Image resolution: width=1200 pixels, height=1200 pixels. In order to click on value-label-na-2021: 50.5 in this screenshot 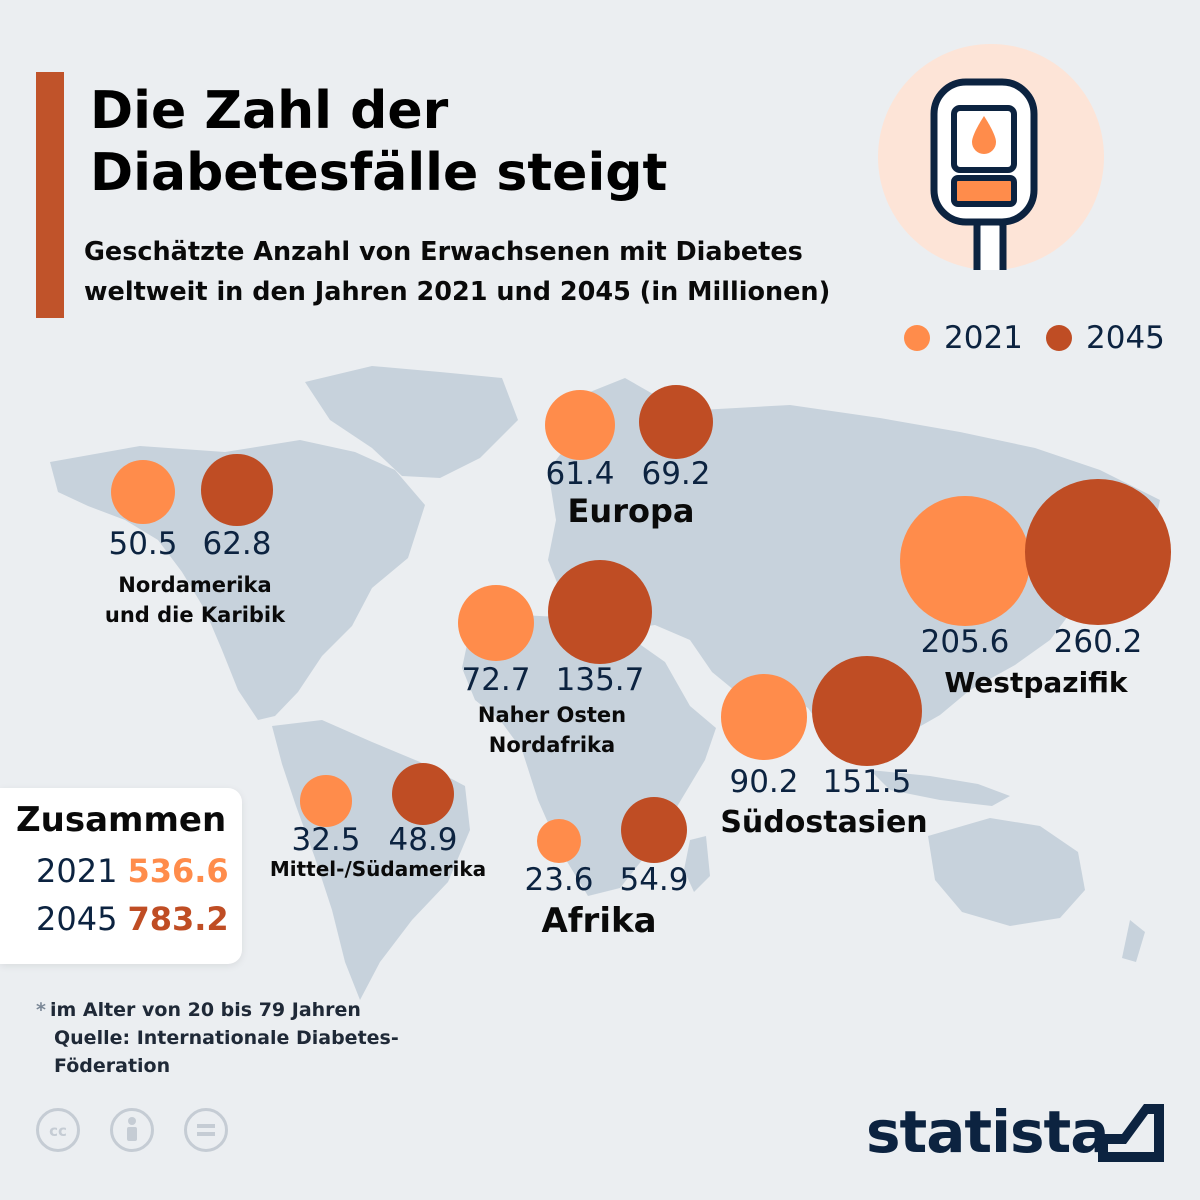, I will do `click(143, 544)`.